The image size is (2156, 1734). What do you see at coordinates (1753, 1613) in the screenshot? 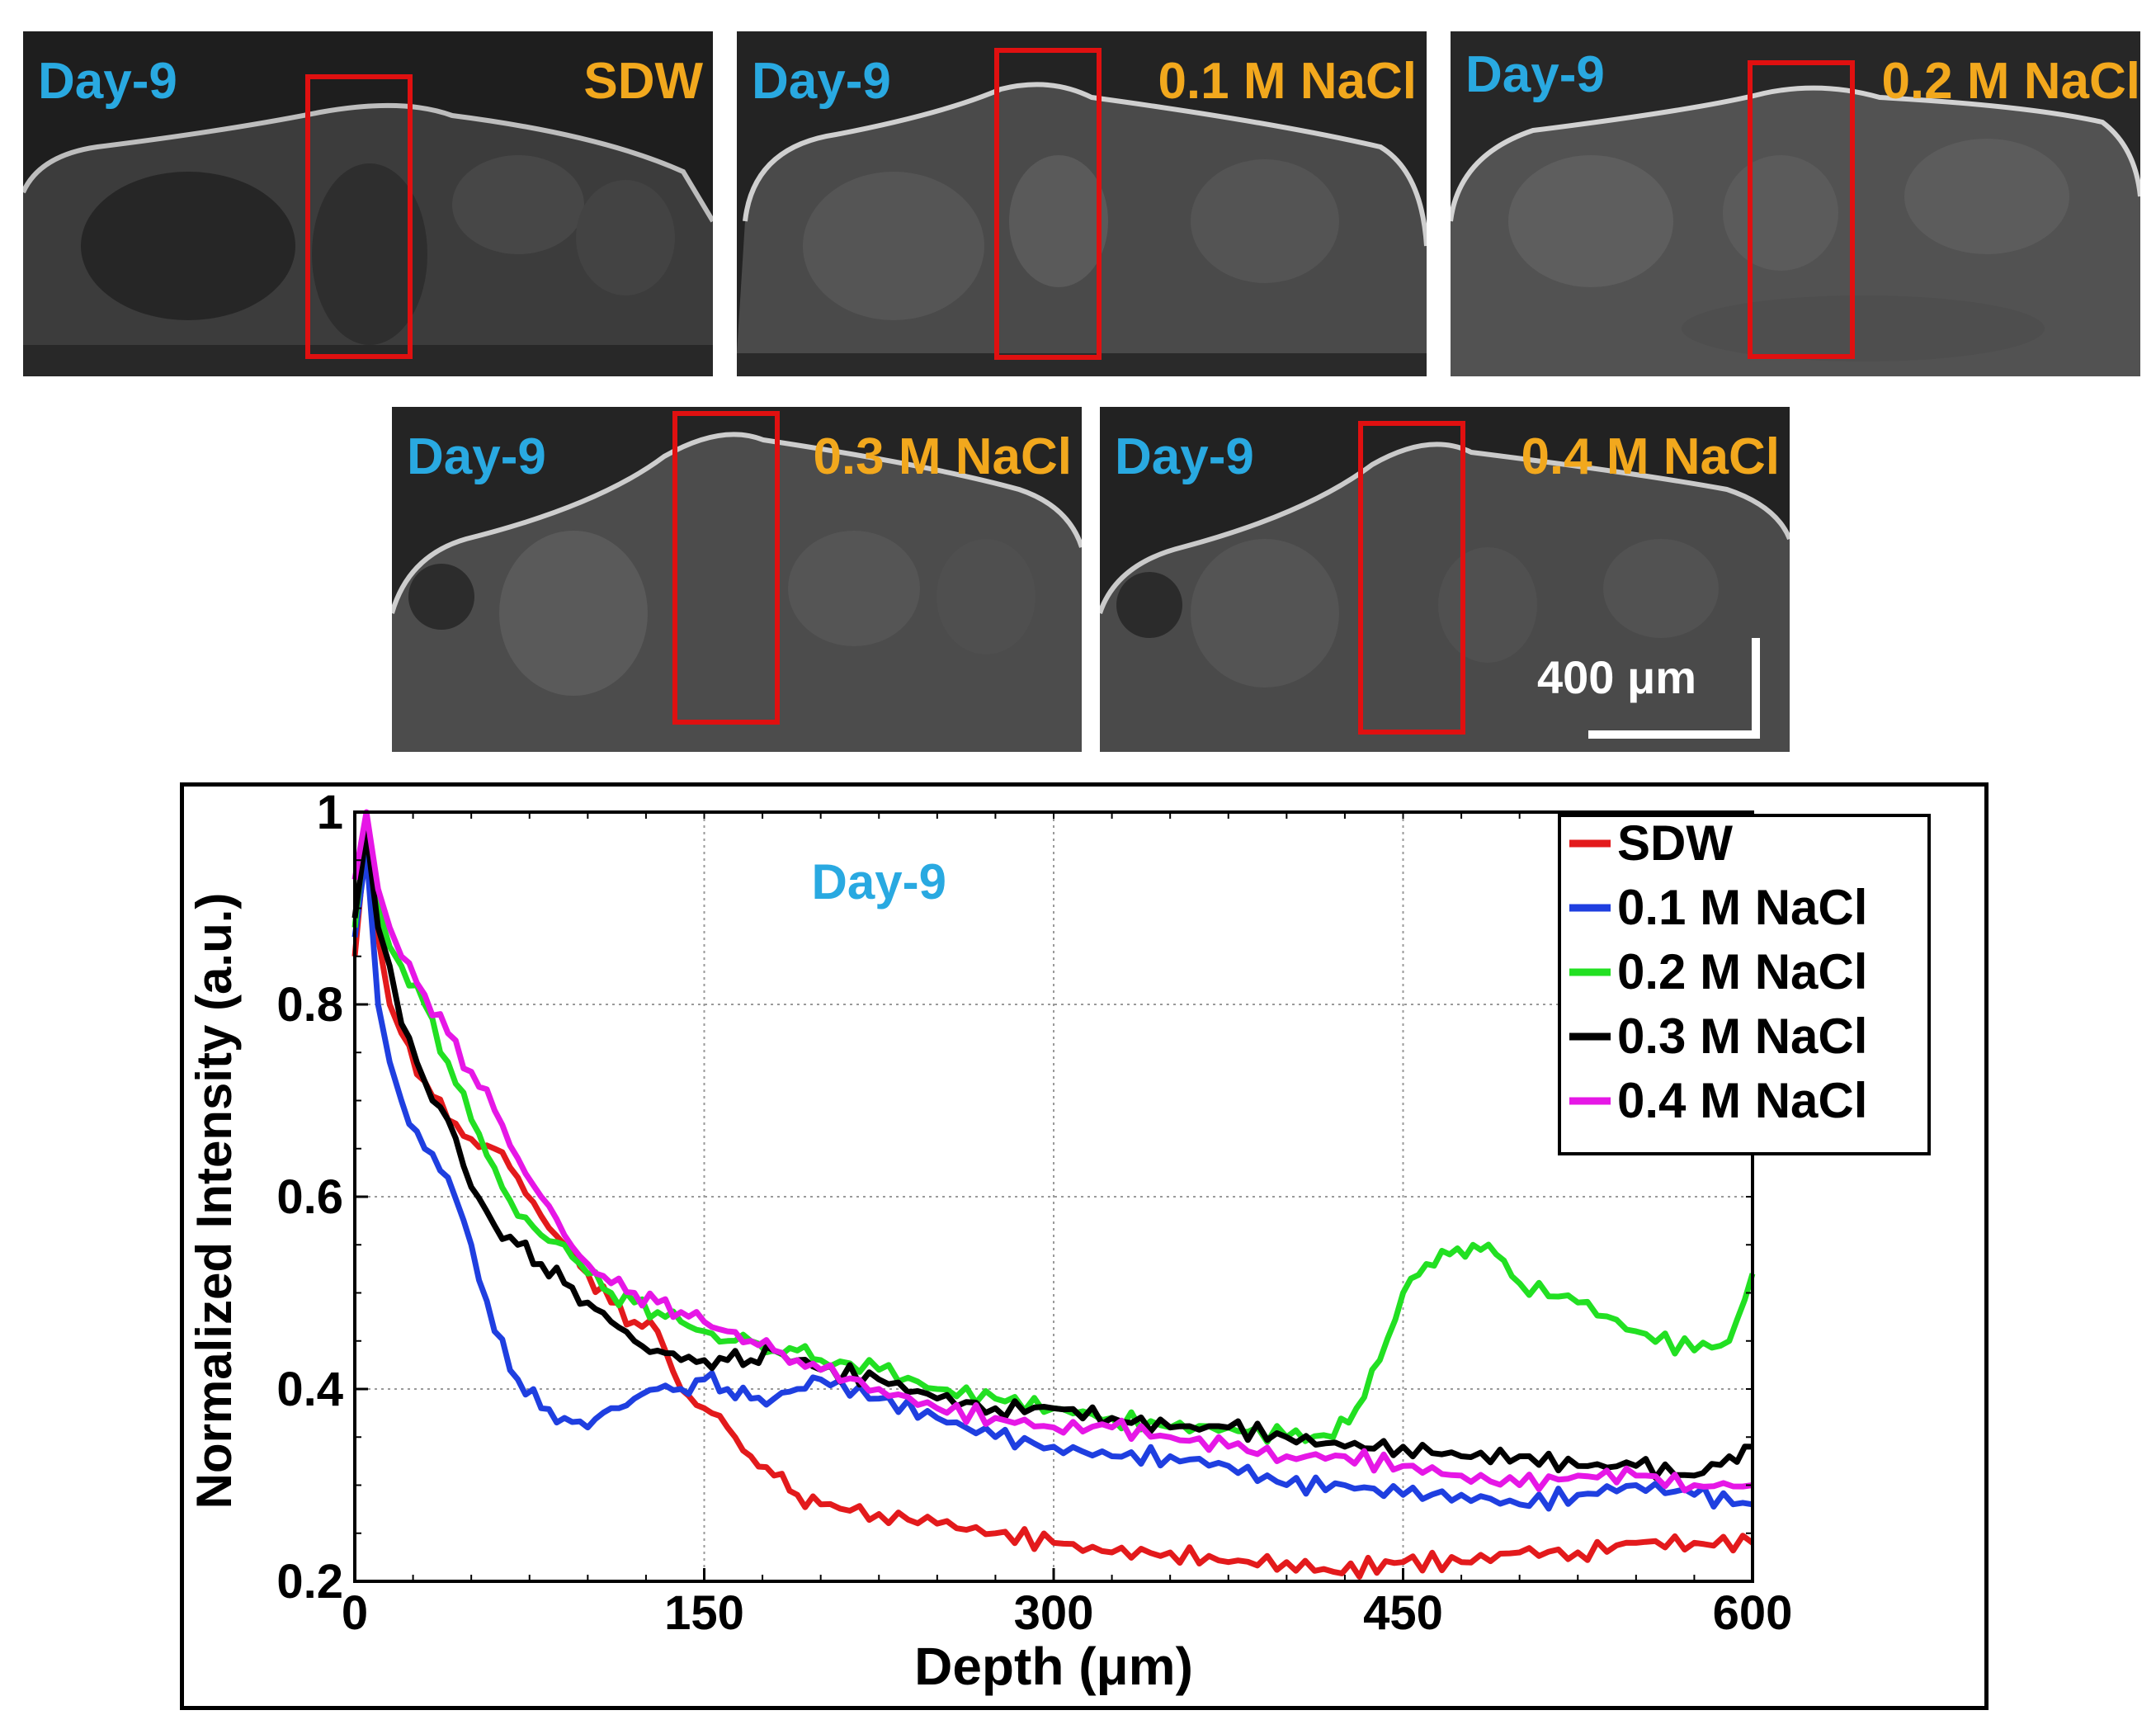
I see `x-tick-label: 600` at bounding box center [1753, 1613].